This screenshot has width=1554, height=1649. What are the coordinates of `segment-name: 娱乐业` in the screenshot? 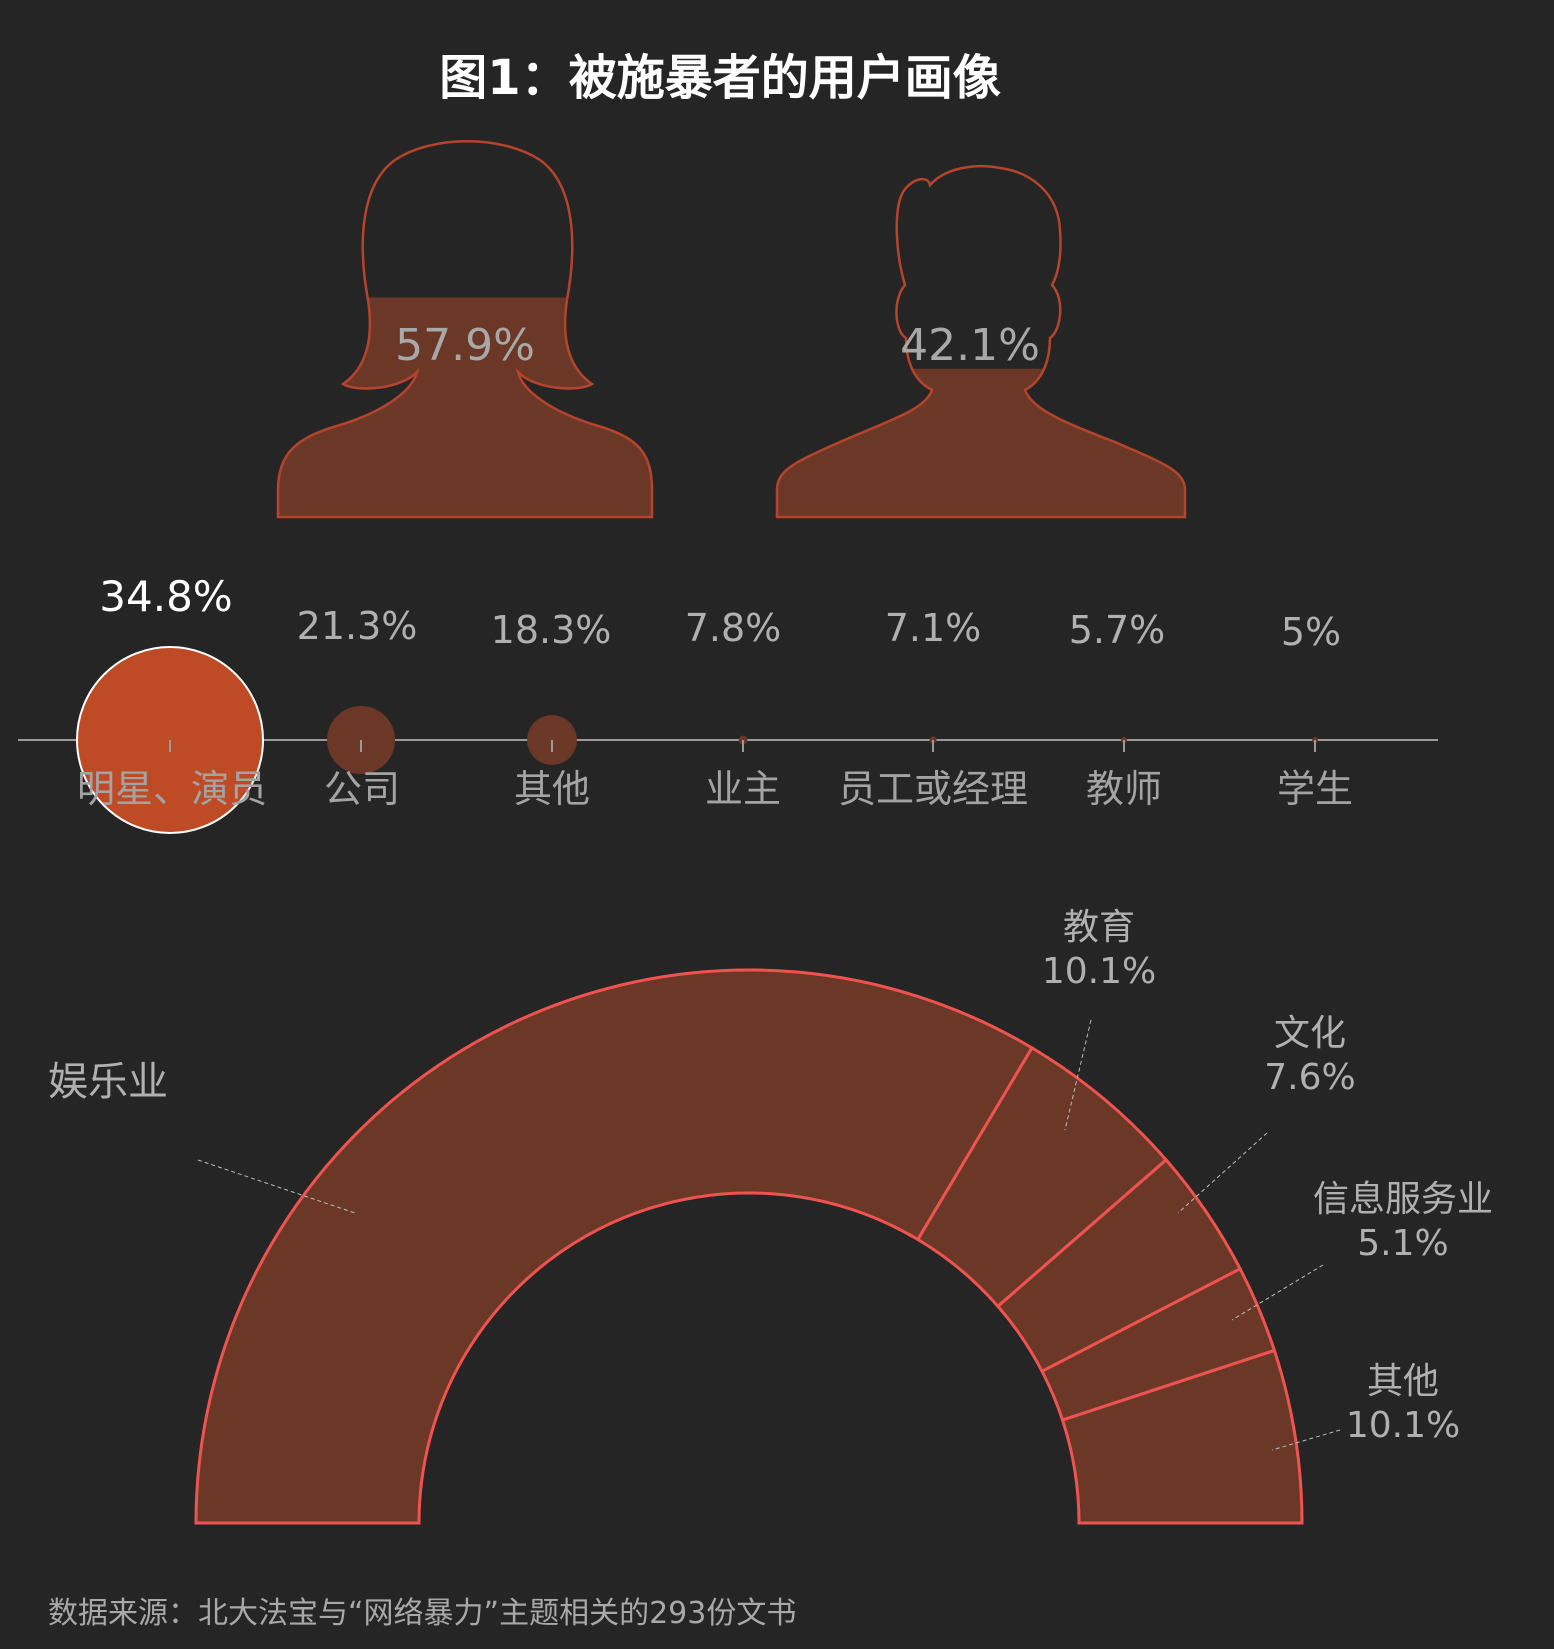 It's located at (108, 1082).